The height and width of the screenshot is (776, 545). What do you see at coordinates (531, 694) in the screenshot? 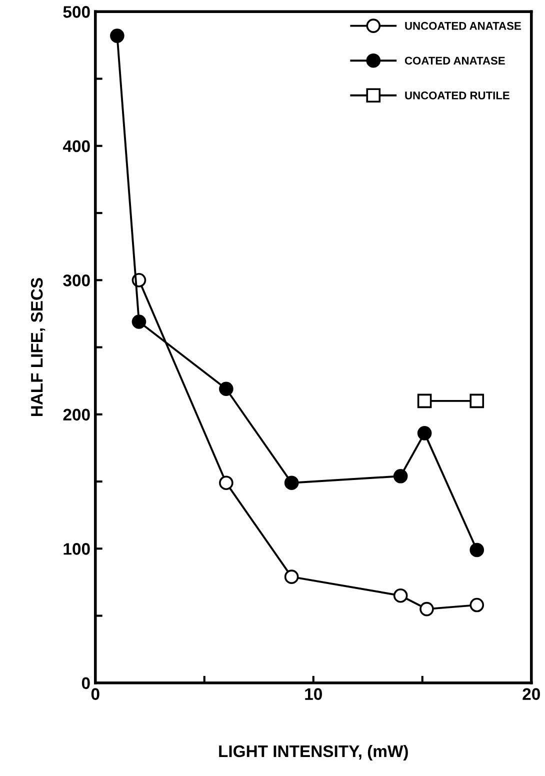
I see `x-tick-label: 20` at bounding box center [531, 694].